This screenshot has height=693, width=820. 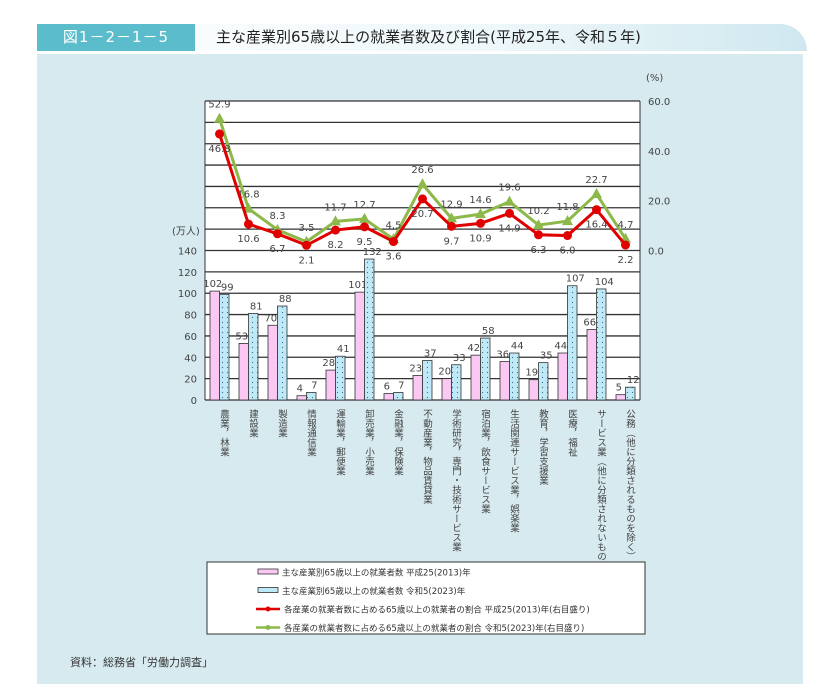 I want to click on bar-2013-label: 101, so click(x=357, y=285).